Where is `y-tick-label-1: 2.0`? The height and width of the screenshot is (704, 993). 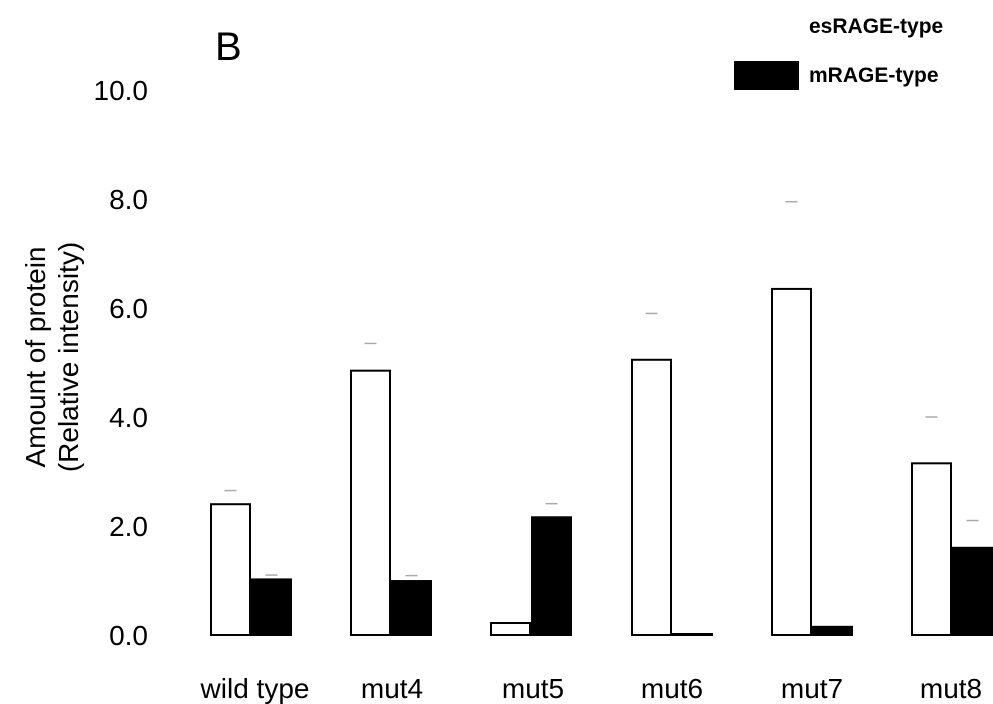 y-tick-label-1: 2.0 is located at coordinates (128, 526).